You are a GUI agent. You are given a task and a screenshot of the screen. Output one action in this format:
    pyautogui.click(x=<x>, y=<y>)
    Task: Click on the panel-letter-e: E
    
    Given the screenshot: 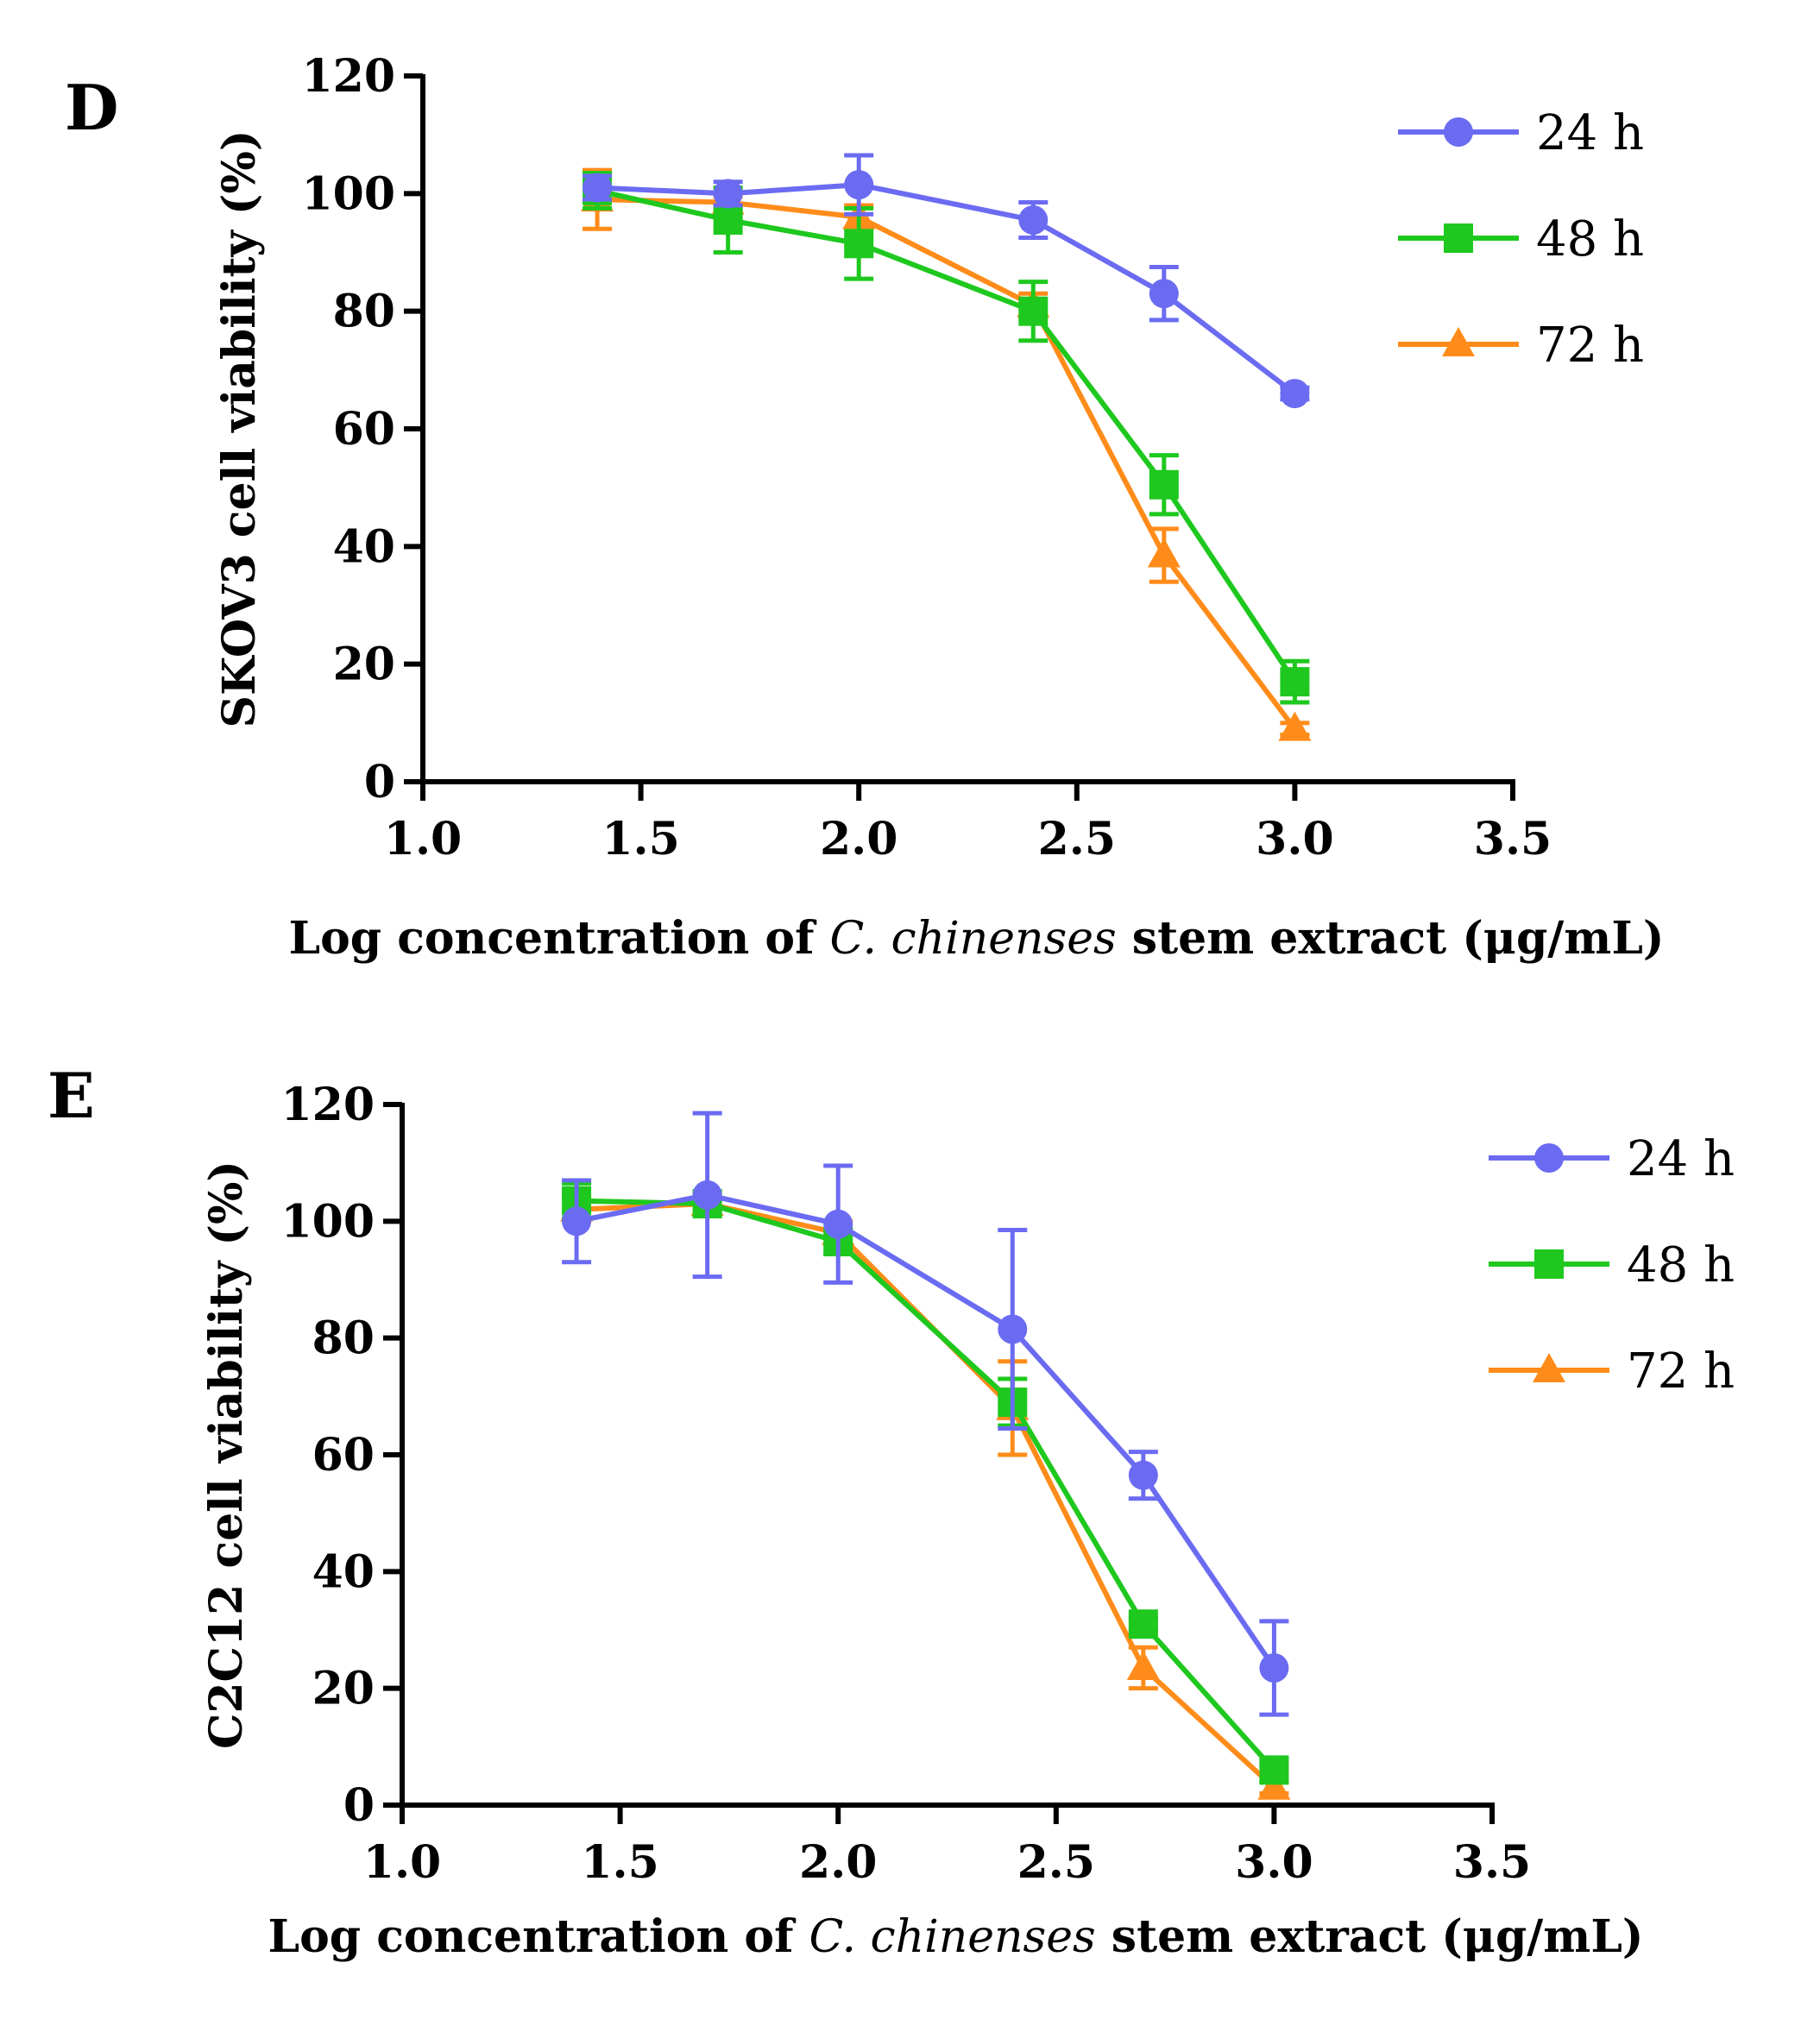 What is the action you would take?
    pyautogui.click(x=71, y=1095)
    